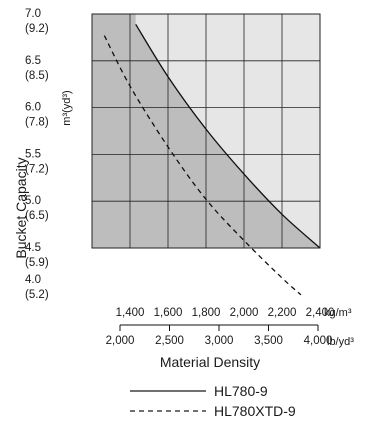 The height and width of the screenshot is (426, 379). Describe the element at coordinates (33, 248) in the screenshot. I see `y-tick-label: 4.5` at that location.